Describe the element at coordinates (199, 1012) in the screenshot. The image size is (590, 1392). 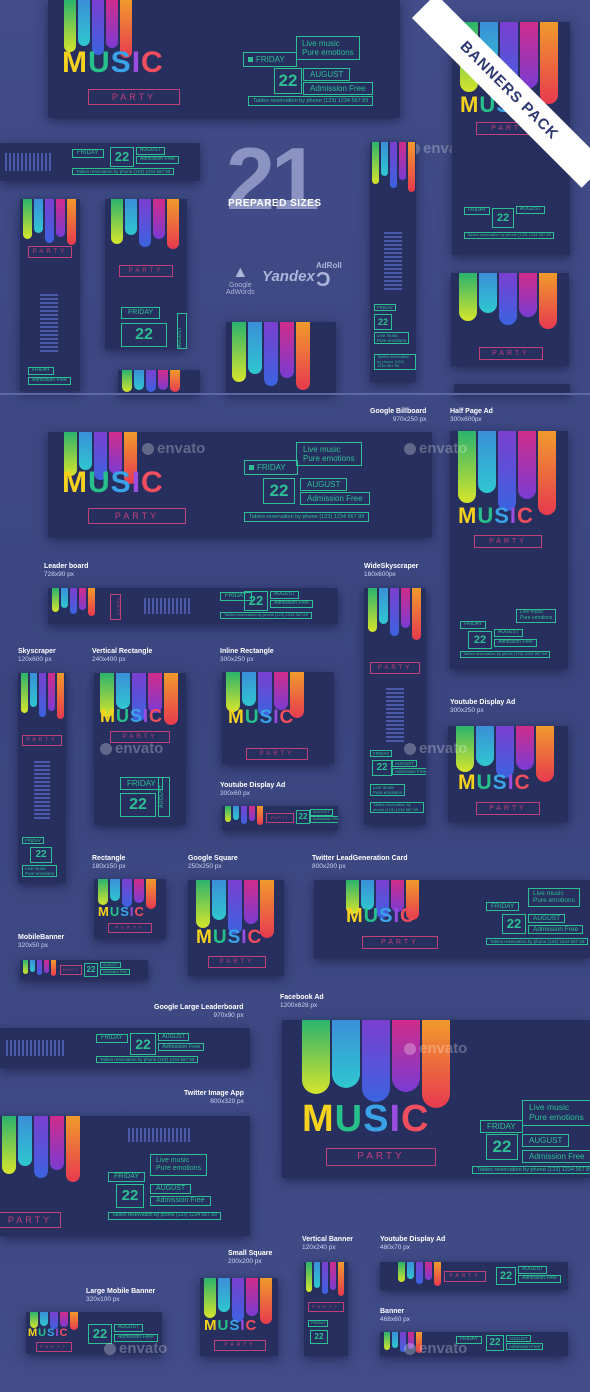
I see `label-google-large-leaderboard: Google Large Leaderboard 970x90 px` at that location.